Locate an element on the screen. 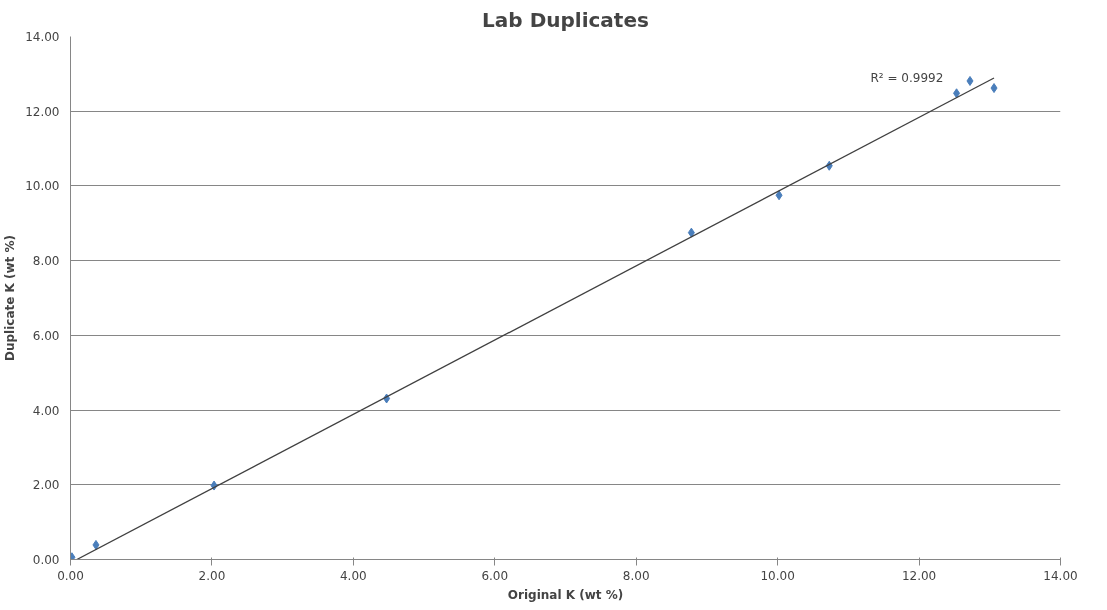 This screenshot has height=610, width=1107. x-tick-label: 14.00 is located at coordinates (1060, 575).